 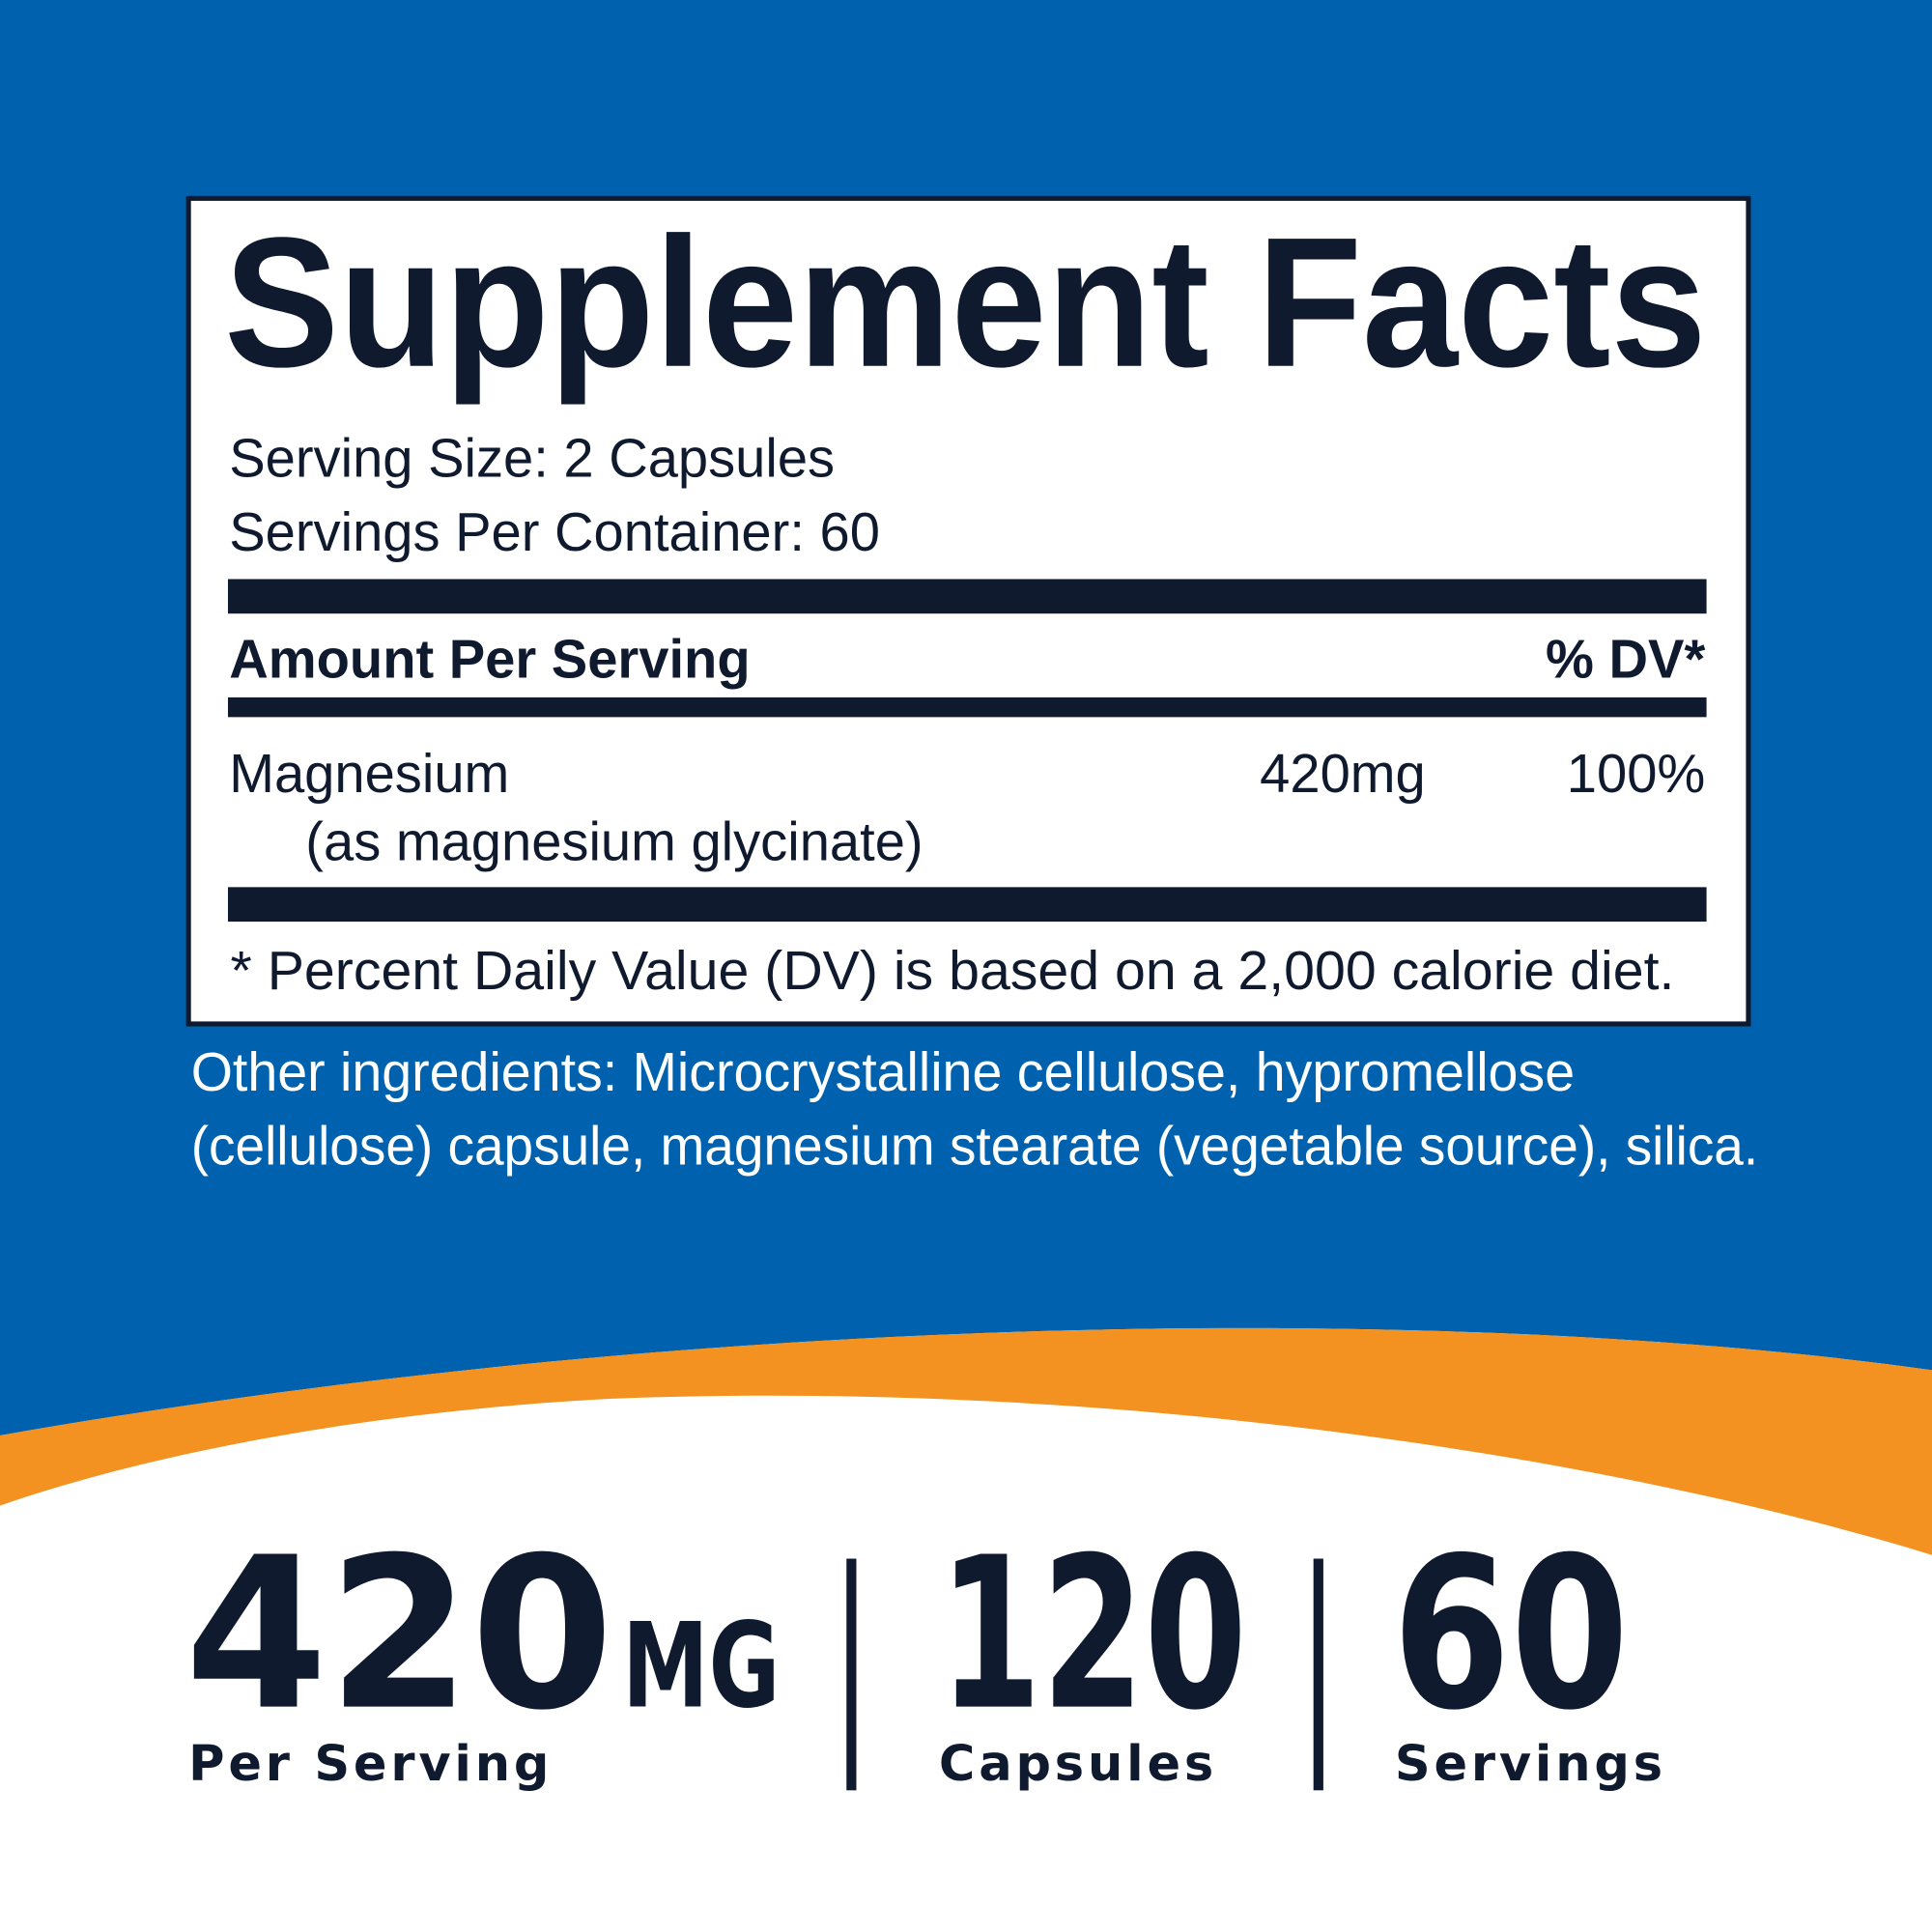 What do you see at coordinates (532, 458) in the screenshot?
I see `serving-size: Serving Size: 2 Capsules` at bounding box center [532, 458].